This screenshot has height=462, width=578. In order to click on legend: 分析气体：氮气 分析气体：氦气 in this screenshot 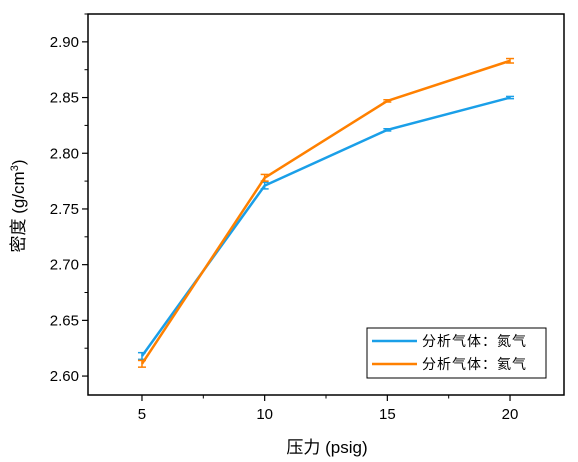, I will do `click(456, 353)`.